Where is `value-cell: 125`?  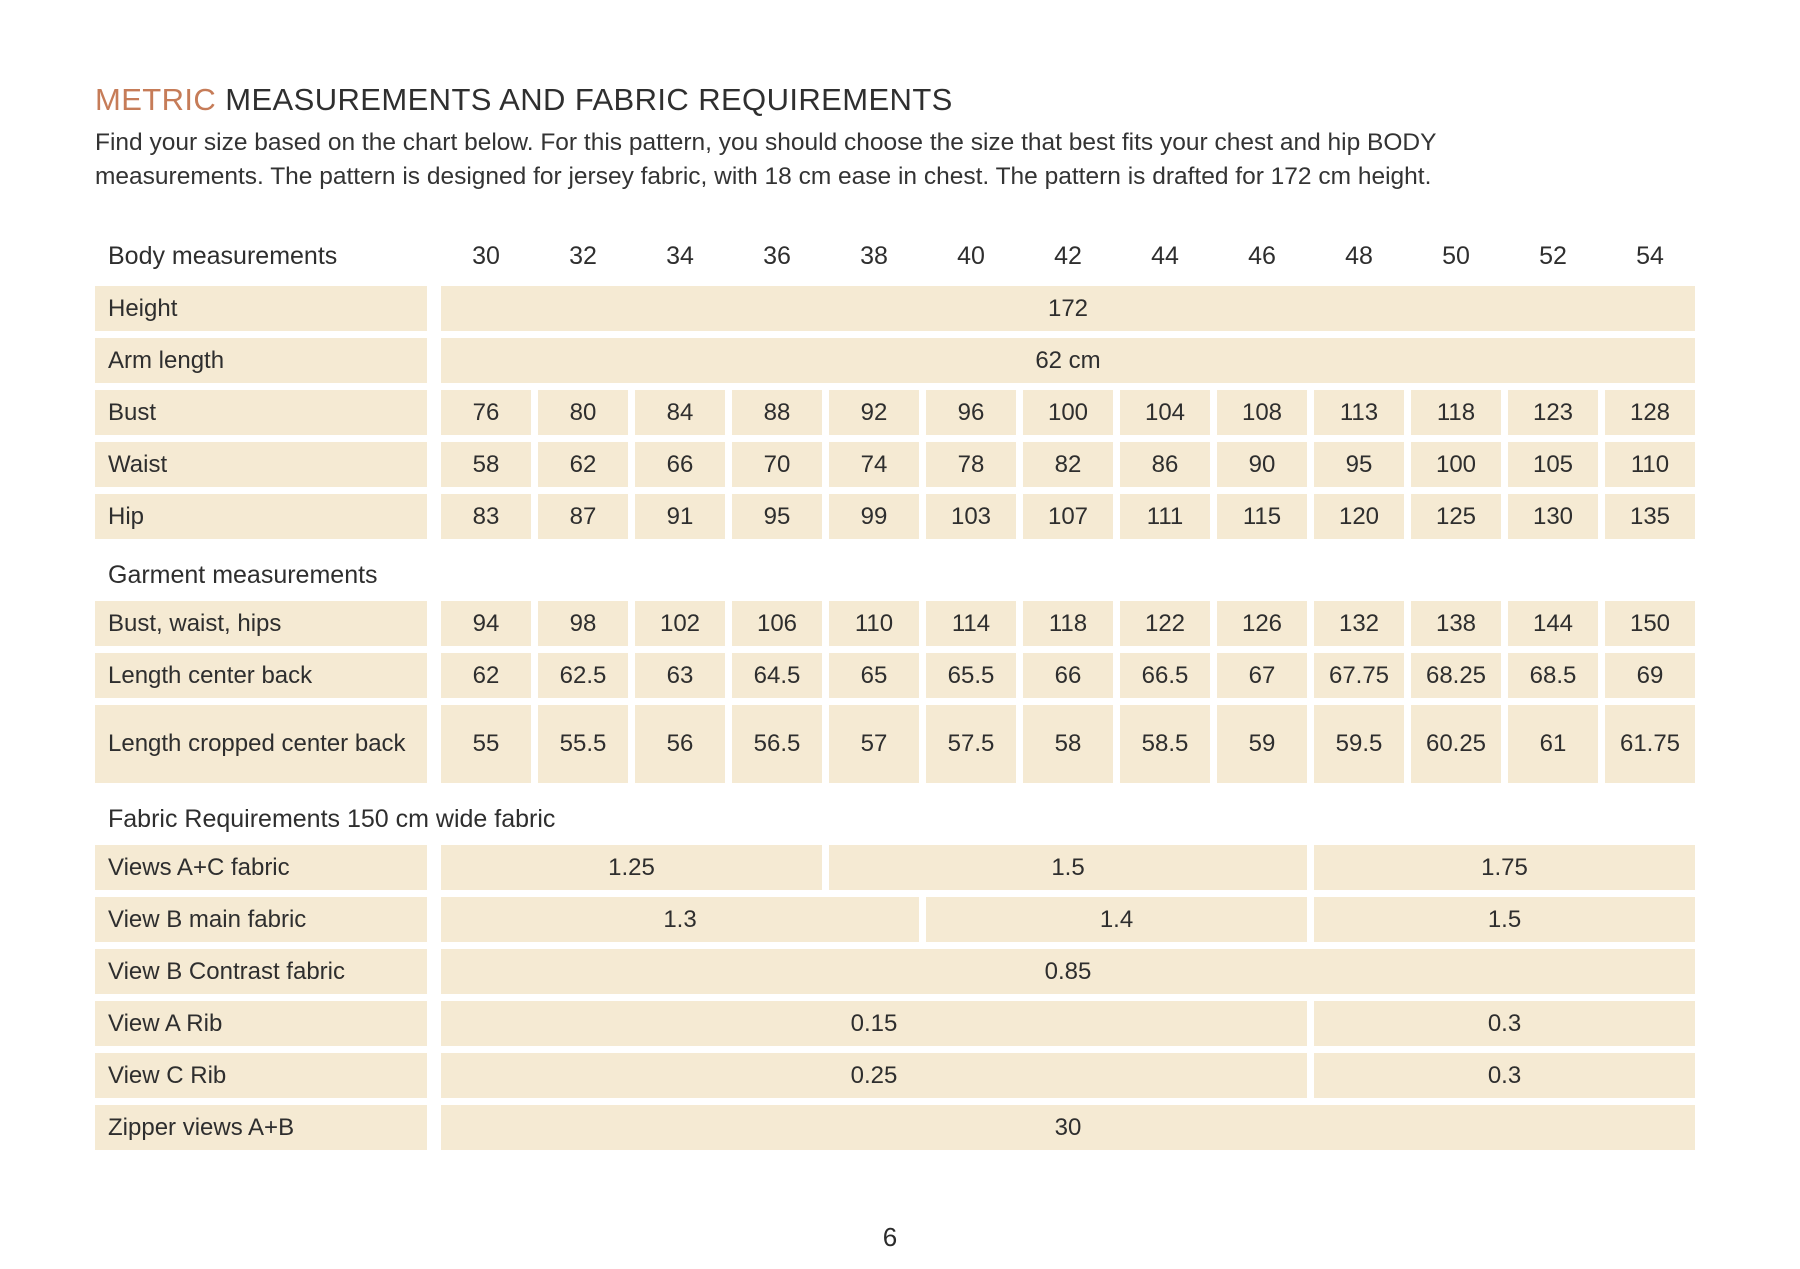
value-cell: 125 is located at coordinates (1456, 516).